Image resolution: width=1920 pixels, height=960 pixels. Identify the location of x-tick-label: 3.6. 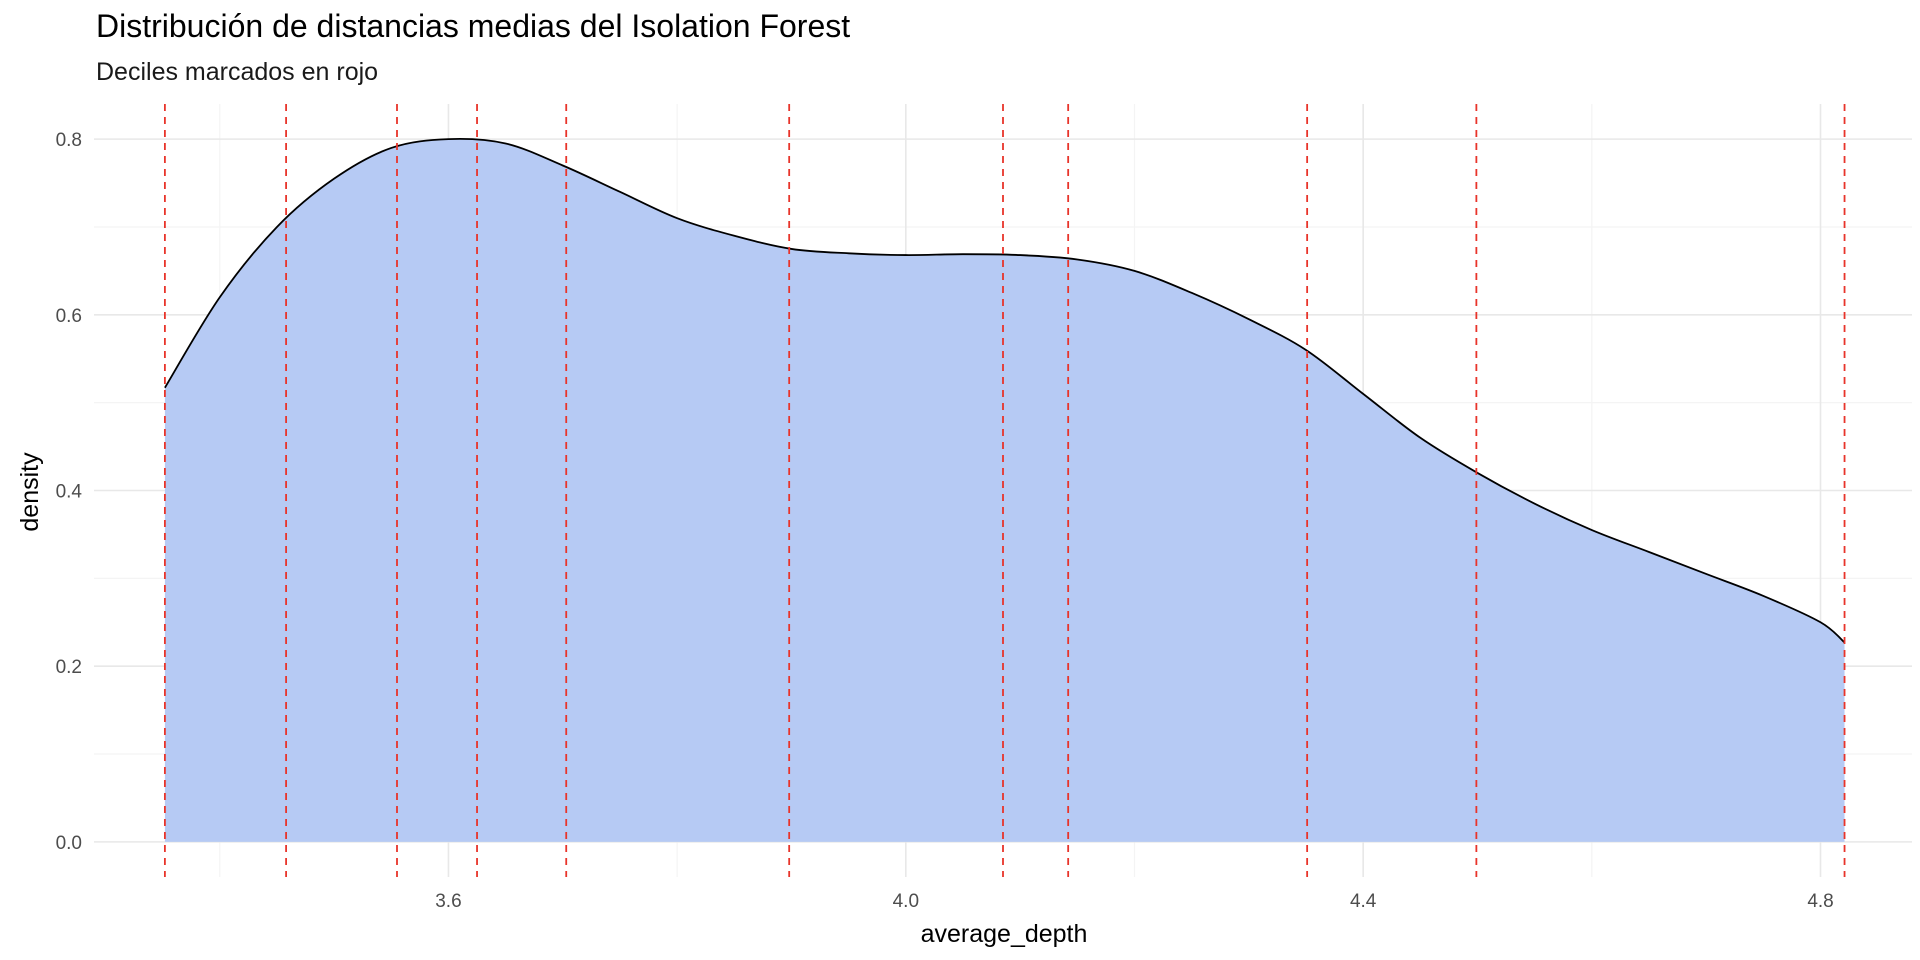
(448, 901).